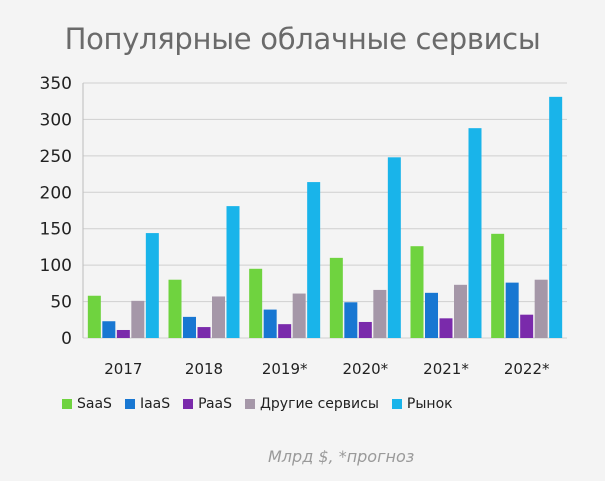 The height and width of the screenshot is (481, 605). Describe the element at coordinates (556, 217) in the screenshot. I see `bar-рынок-2022` at that location.